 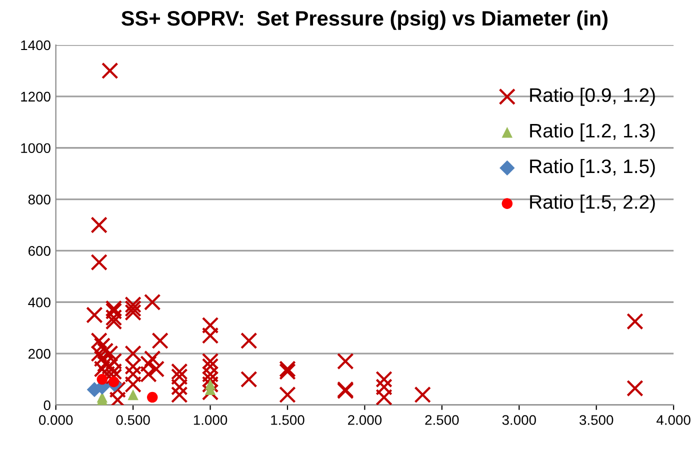 I want to click on y-tick-label: 600, so click(x=39, y=251).